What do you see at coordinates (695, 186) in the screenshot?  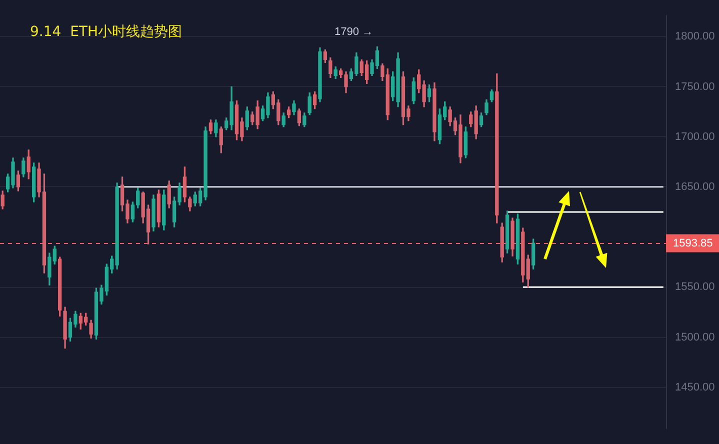 I see `y-tick-label: 1650.00` at bounding box center [695, 186].